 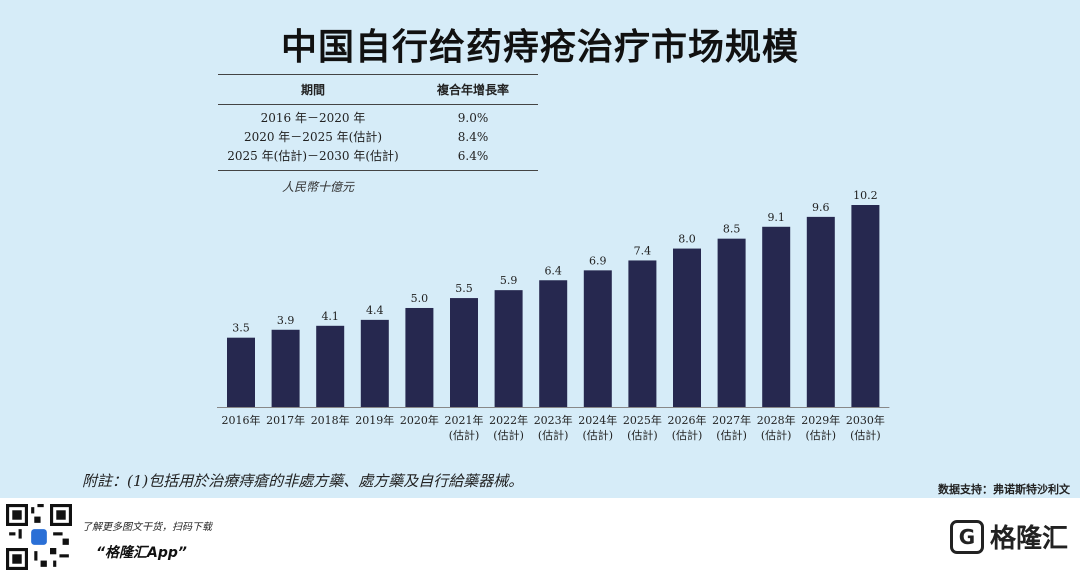 What do you see at coordinates (241, 328) in the screenshot?
I see `bar-value-label: 3.5` at bounding box center [241, 328].